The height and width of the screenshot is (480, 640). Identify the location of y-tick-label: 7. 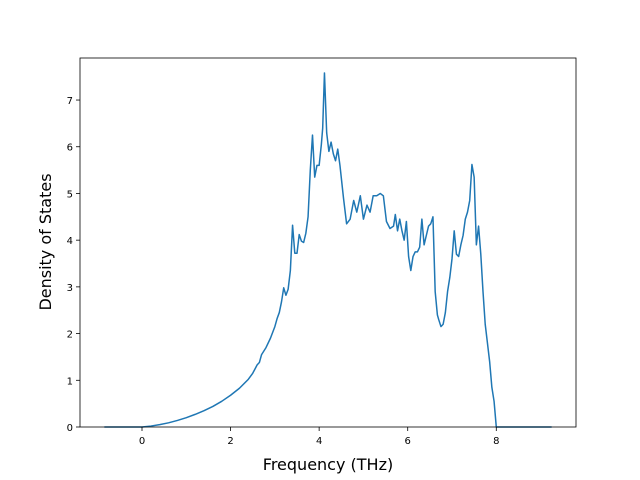
(70, 101).